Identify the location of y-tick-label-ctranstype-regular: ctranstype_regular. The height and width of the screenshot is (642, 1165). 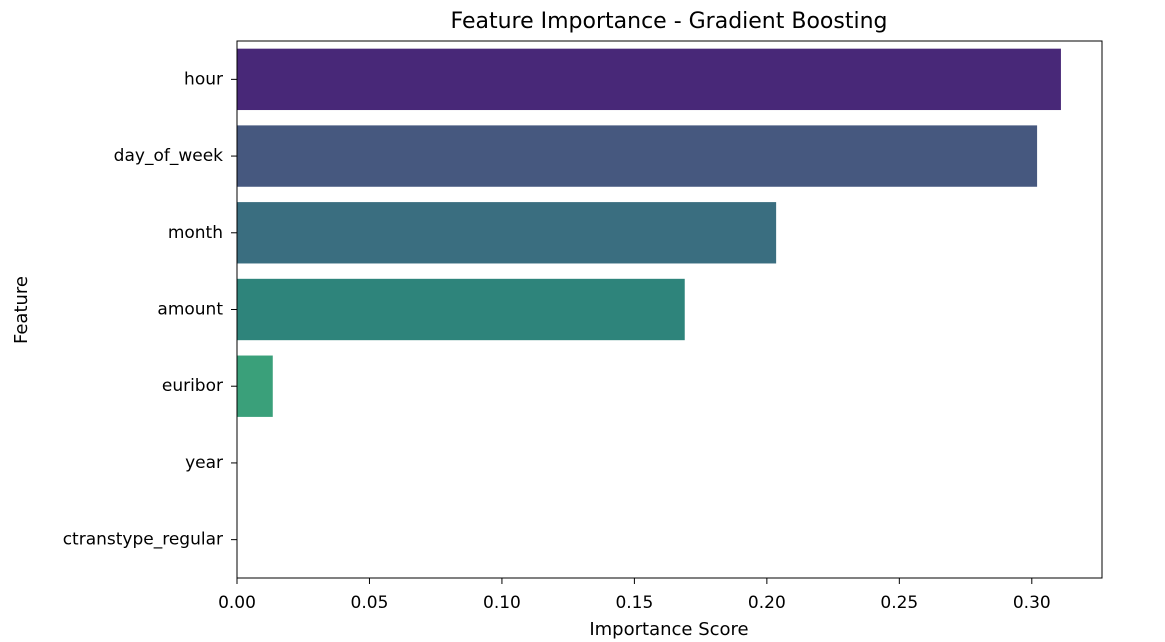
(143, 540).